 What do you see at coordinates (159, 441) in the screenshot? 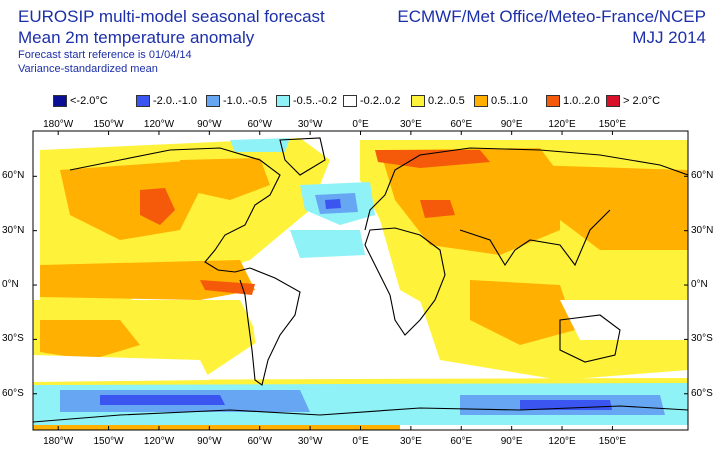
I see `longitude-label-bottom: 120°W` at bounding box center [159, 441].